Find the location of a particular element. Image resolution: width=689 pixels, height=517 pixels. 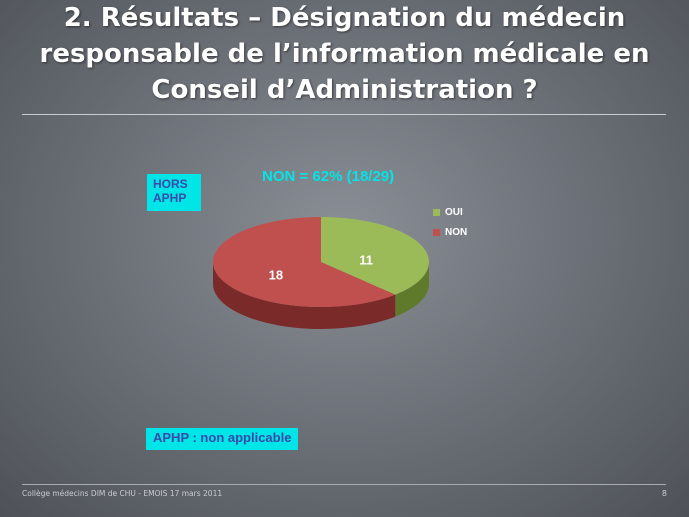

legend-swatch-oui is located at coordinates (436, 212).